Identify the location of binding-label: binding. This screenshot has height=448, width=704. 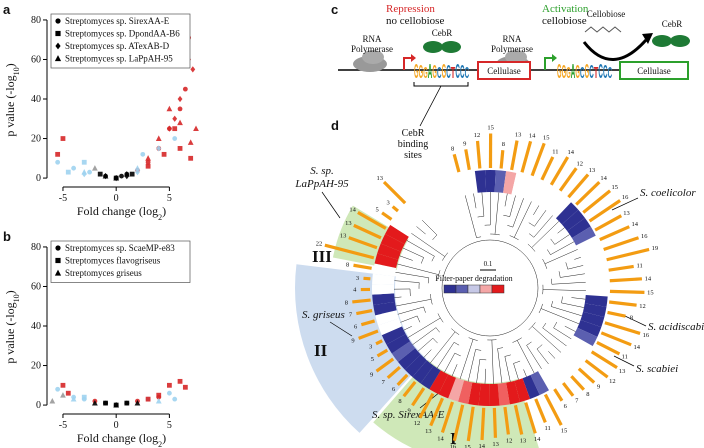
(413, 144).